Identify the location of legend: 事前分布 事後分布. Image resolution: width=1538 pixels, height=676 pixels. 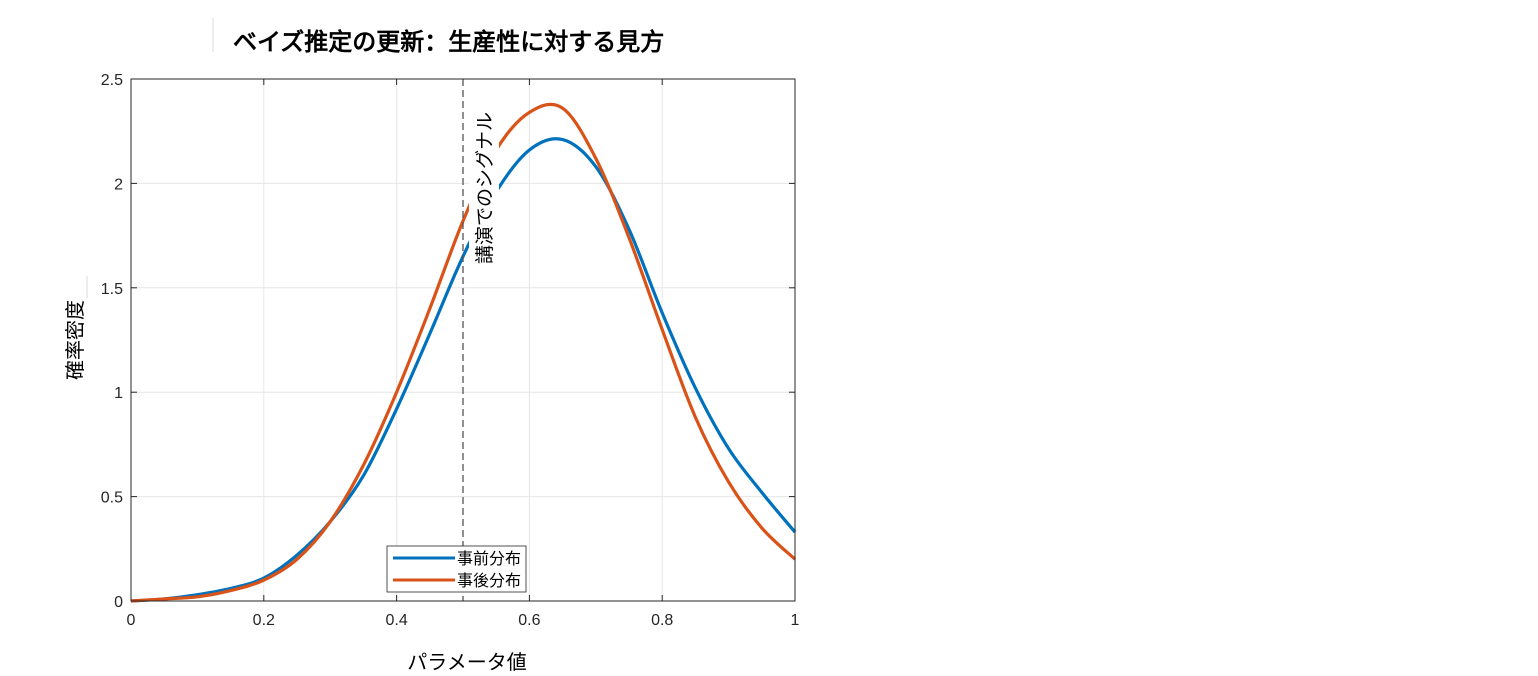
(456, 569).